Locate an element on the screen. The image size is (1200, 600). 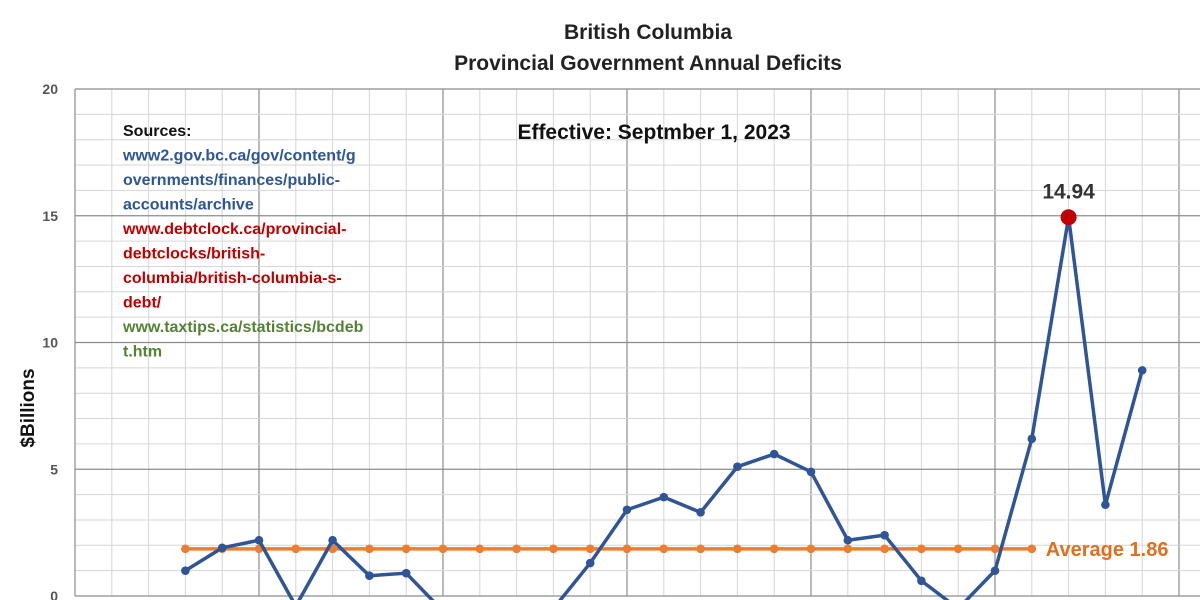
y-axis-ticks: 0 5 10 15 20 is located at coordinates (50, 340).